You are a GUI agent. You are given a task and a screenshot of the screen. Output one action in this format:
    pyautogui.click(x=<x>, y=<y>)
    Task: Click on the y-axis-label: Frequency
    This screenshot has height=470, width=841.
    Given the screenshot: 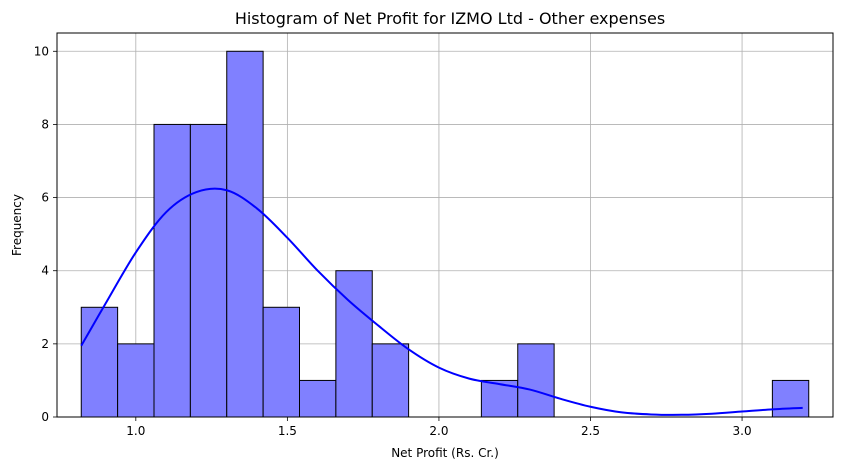 What is the action you would take?
    pyautogui.click(x=17, y=225)
    